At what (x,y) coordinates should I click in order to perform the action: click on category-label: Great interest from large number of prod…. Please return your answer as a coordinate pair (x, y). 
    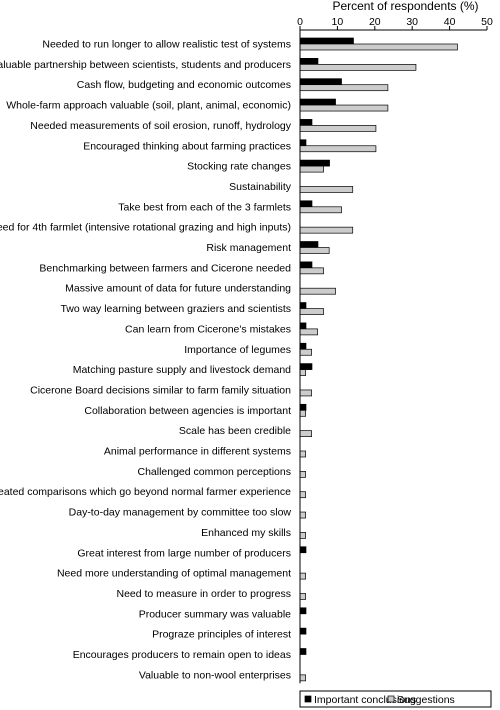
    Looking at the image, I should click on (184, 553).